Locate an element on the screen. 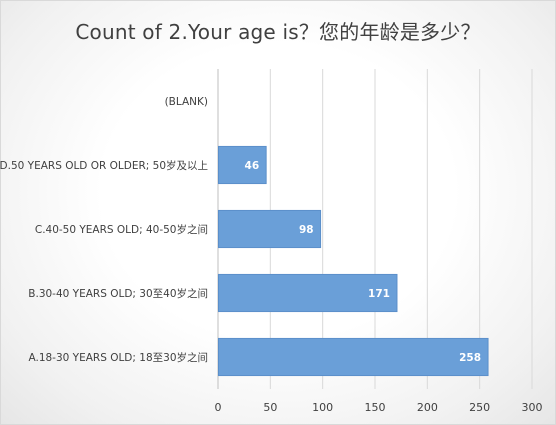  x-tick-label: 50 is located at coordinates (270, 407).